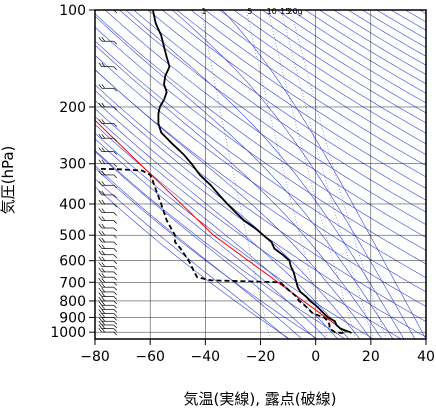  What do you see at coordinates (285, 11) in the screenshot?
I see `mixing-ratio-label: 15` at bounding box center [285, 11].